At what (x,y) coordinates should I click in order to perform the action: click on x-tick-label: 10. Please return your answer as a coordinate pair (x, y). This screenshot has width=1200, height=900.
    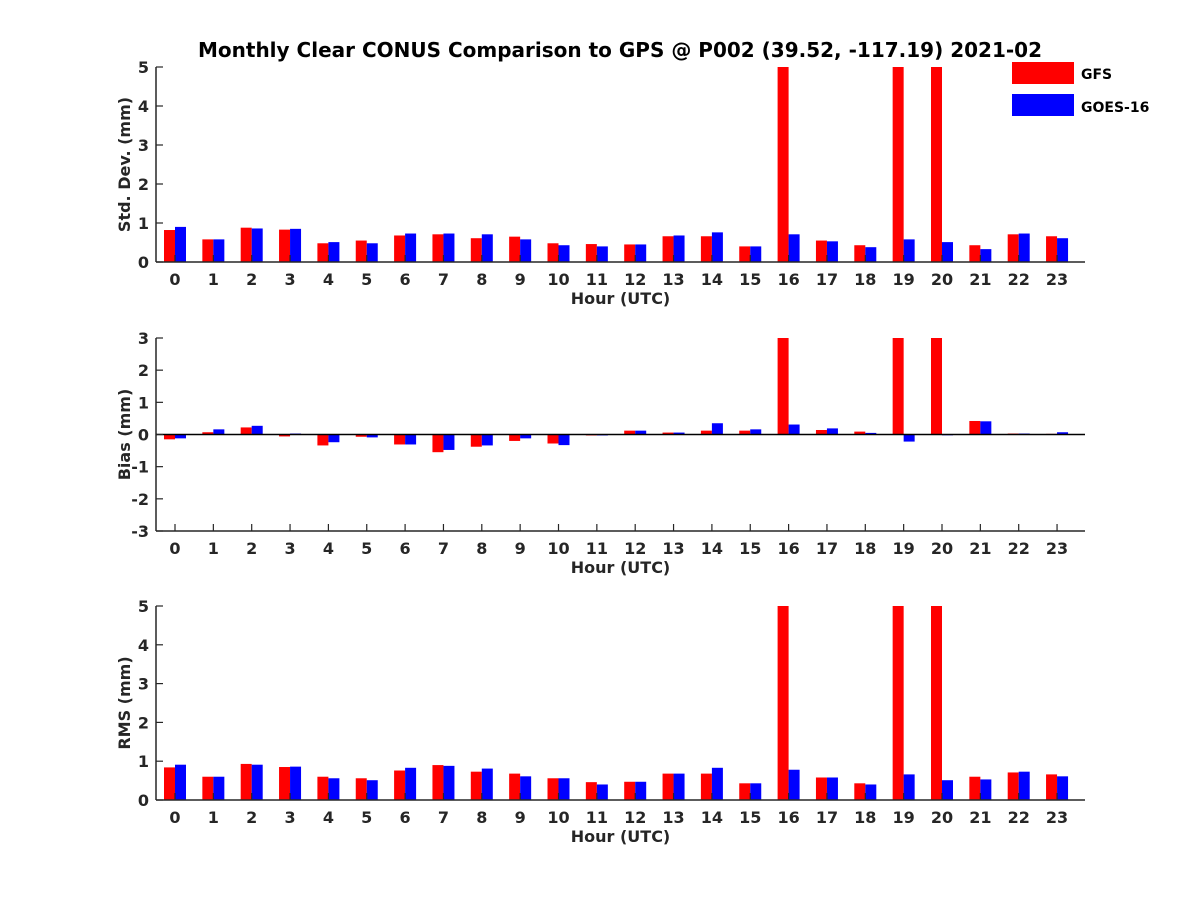
    Looking at the image, I should click on (558, 279).